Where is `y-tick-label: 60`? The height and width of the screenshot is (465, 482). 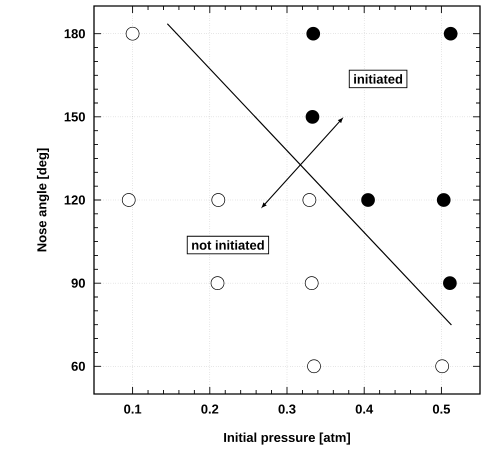
y-tick-label: 60 is located at coordinates (78, 366).